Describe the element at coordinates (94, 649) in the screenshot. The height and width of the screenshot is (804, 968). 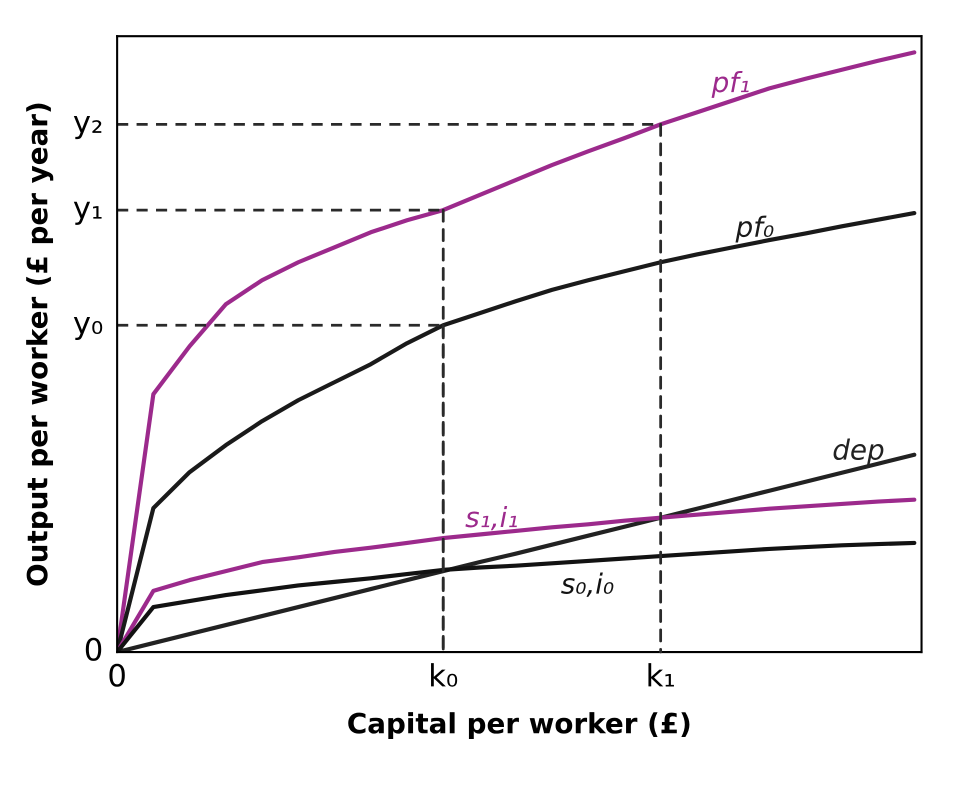
I see `text: 0` at that location.